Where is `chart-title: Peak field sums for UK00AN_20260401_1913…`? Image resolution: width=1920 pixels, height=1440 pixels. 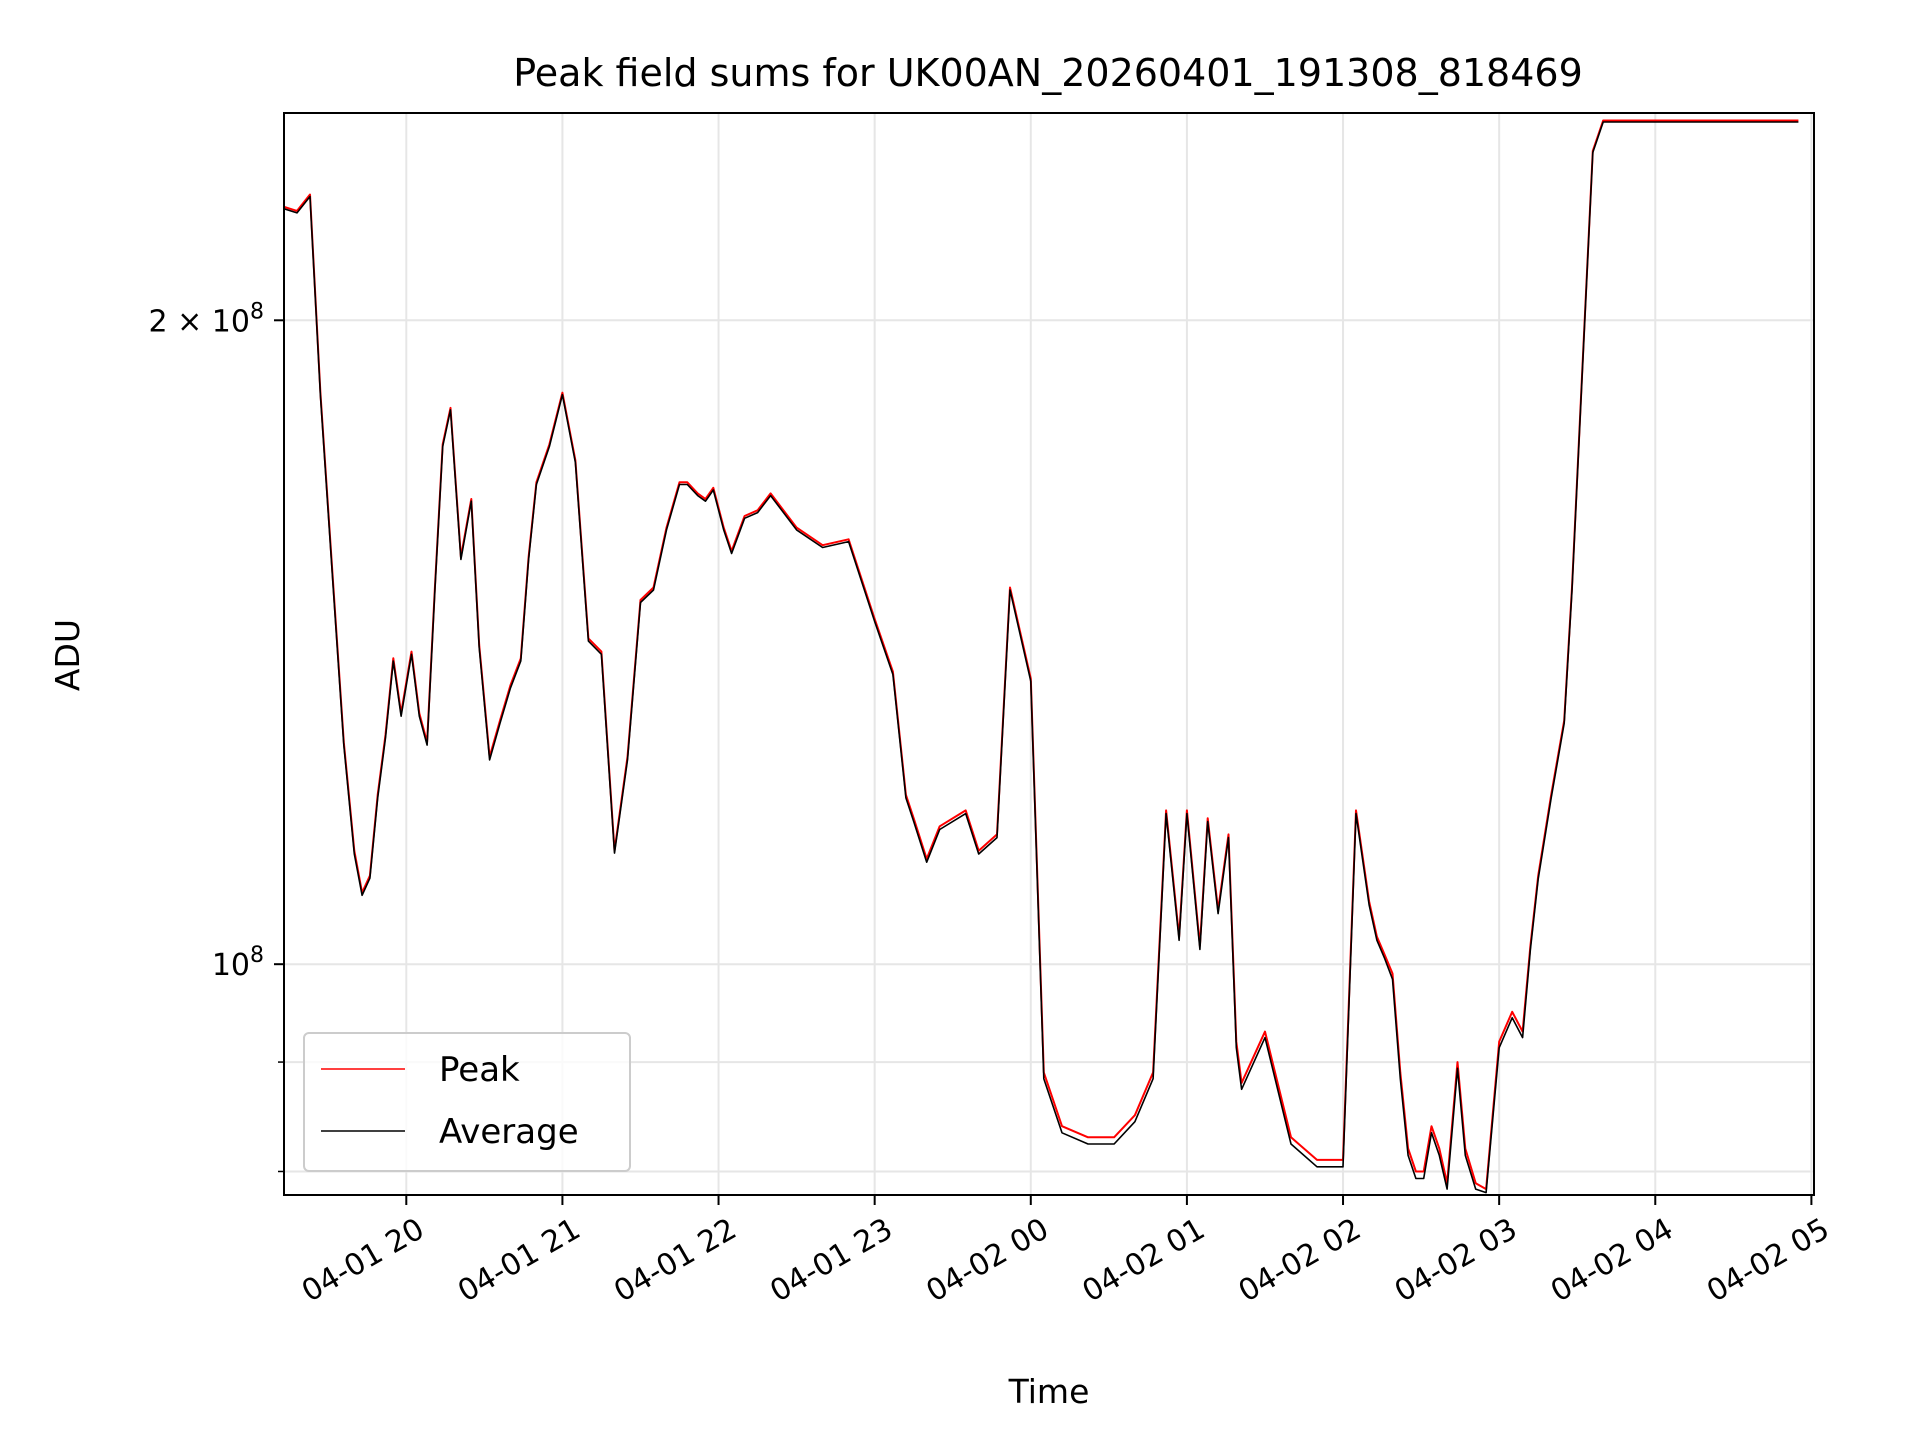 chart-title: Peak field sums for UK00AN_20260401_1913… is located at coordinates (1048, 73).